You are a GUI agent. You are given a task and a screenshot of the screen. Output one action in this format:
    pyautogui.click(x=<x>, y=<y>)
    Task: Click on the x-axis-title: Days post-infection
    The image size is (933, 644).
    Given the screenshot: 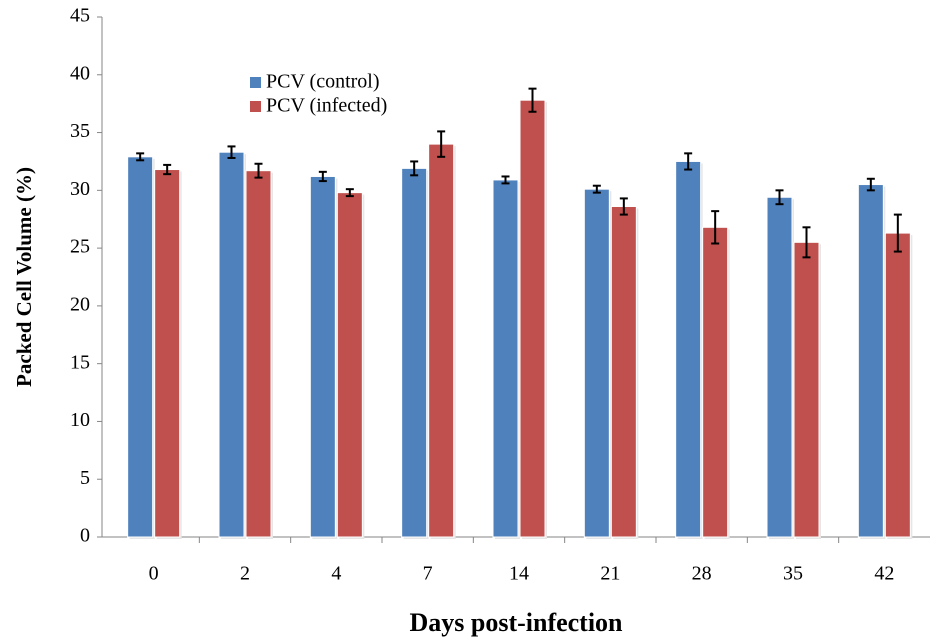 What is the action you would take?
    pyautogui.click(x=516, y=622)
    